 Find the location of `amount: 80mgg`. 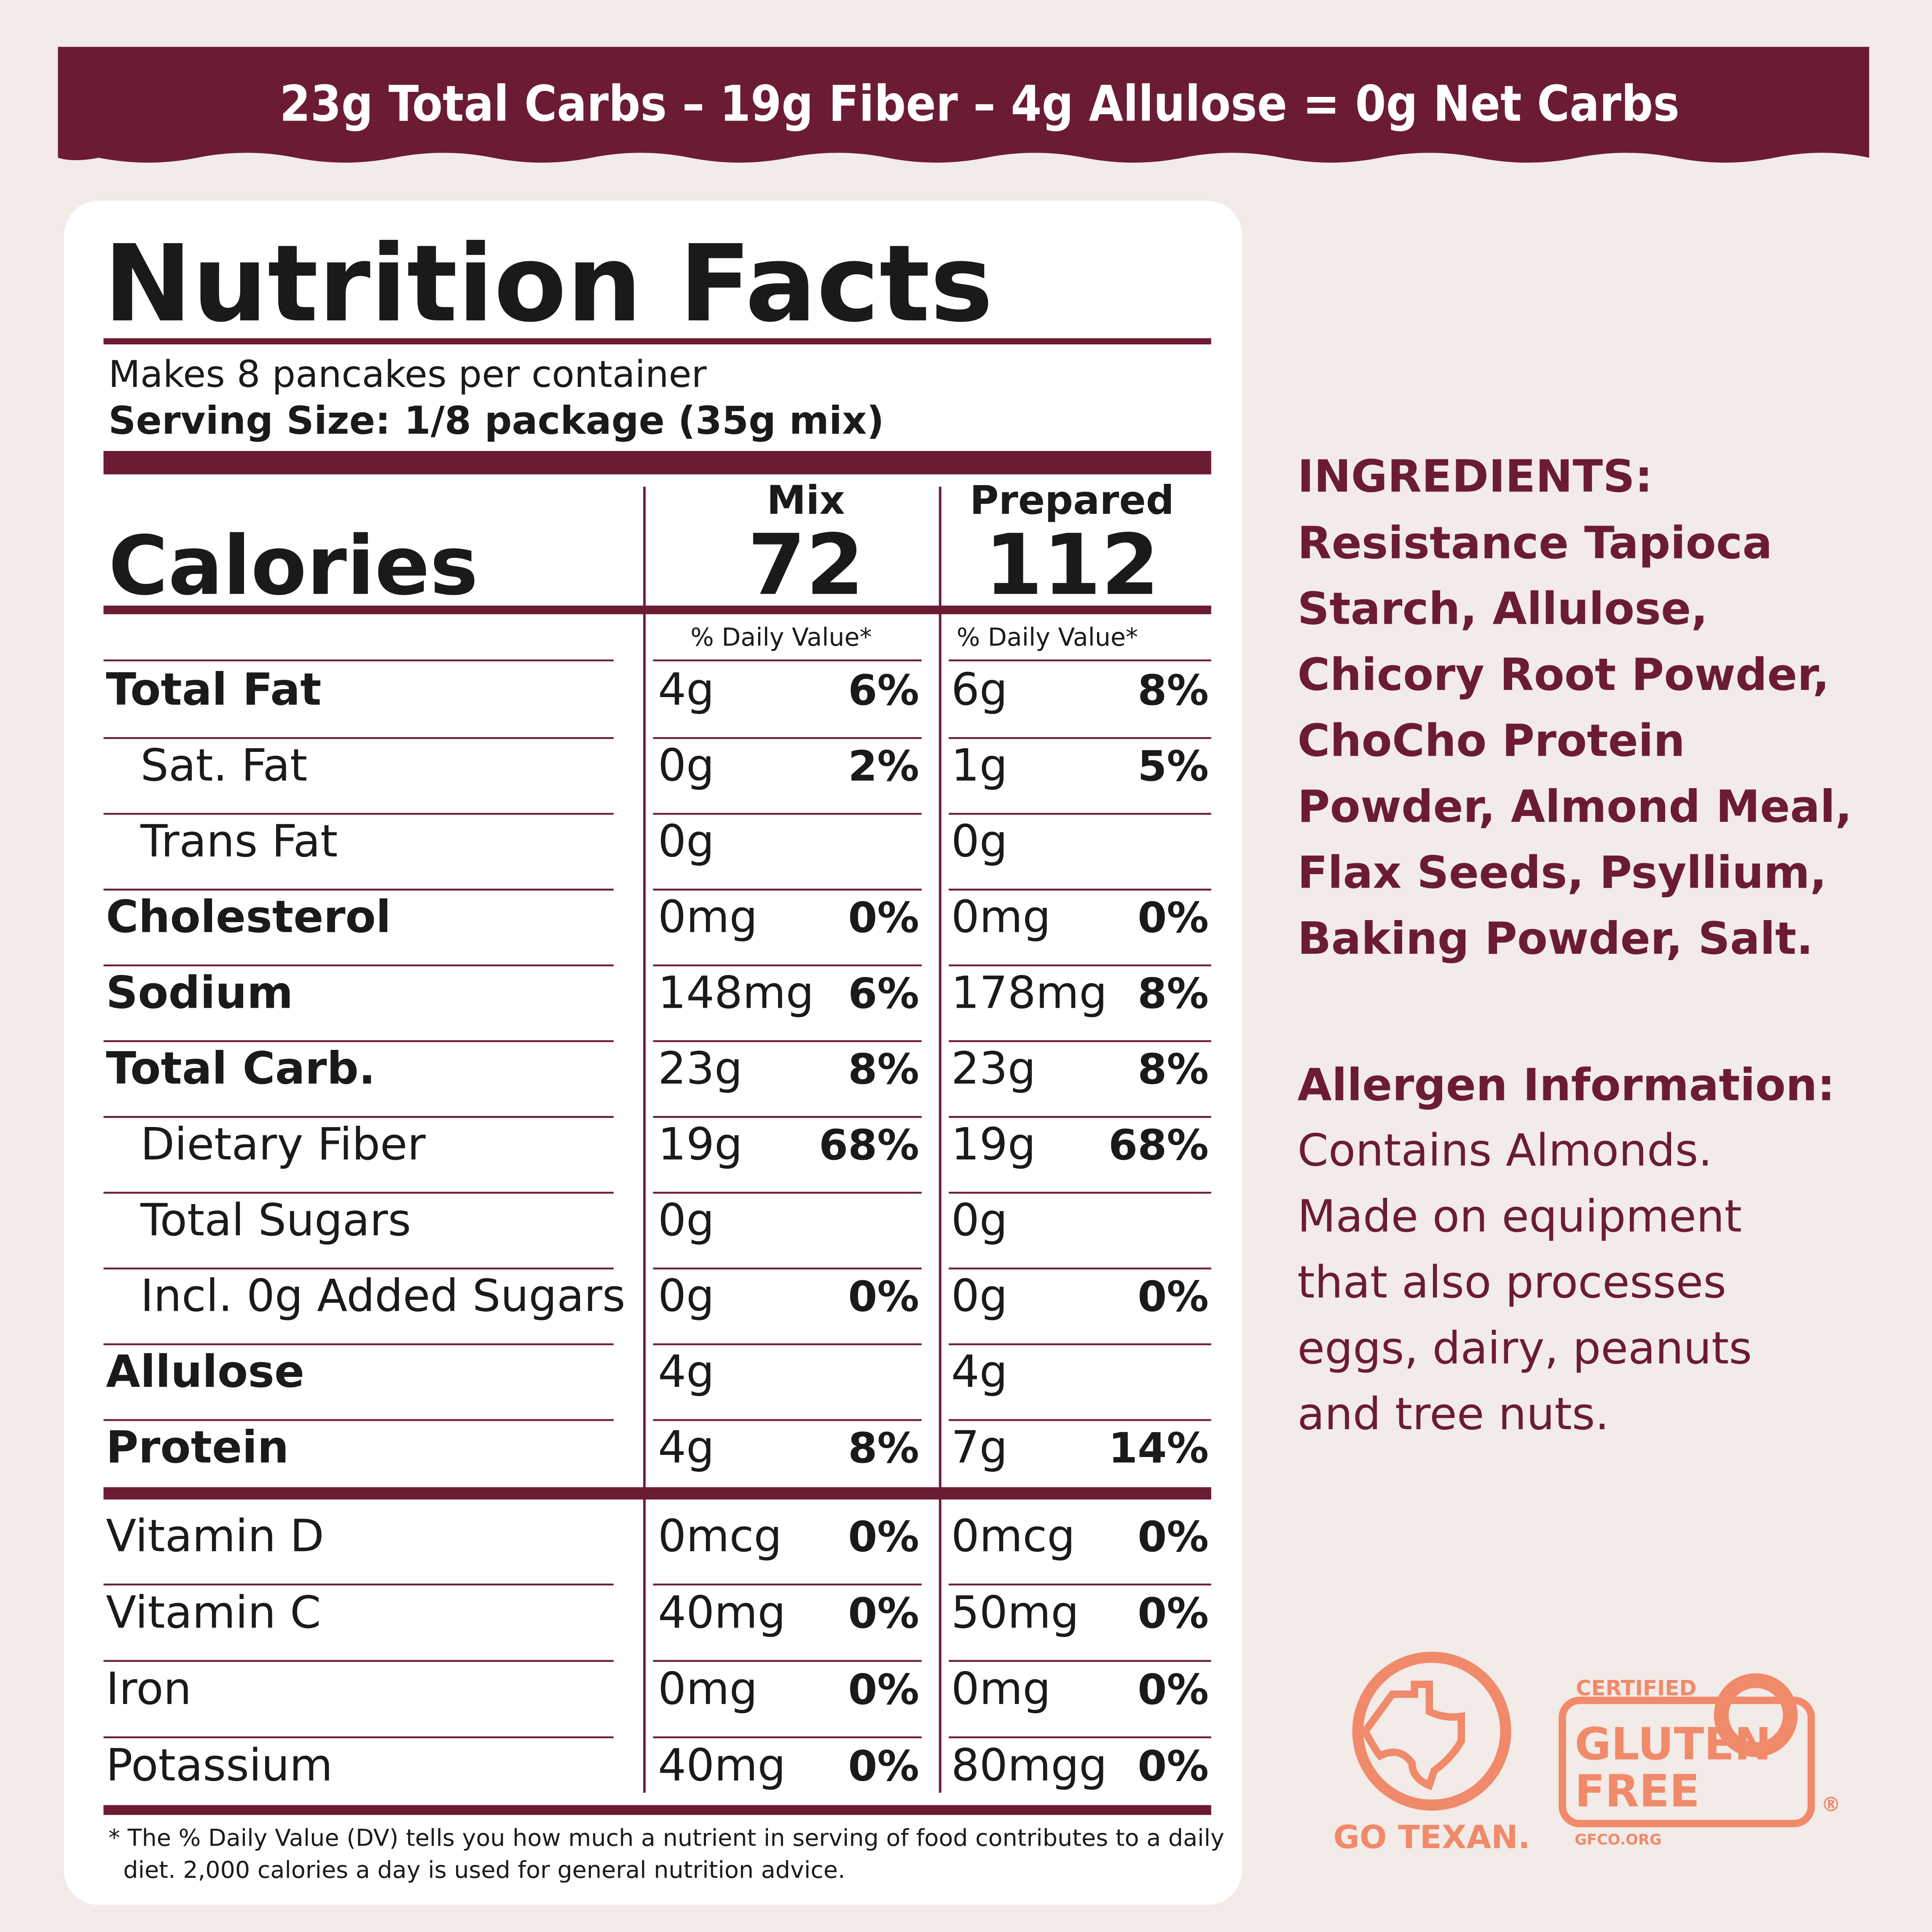

amount: 80mgg is located at coordinates (1029, 1765).